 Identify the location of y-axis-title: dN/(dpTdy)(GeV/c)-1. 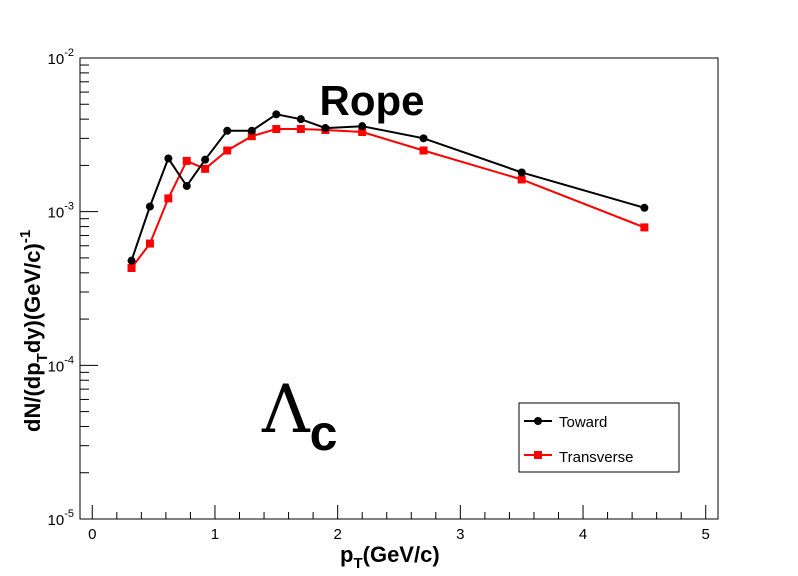
(34, 331).